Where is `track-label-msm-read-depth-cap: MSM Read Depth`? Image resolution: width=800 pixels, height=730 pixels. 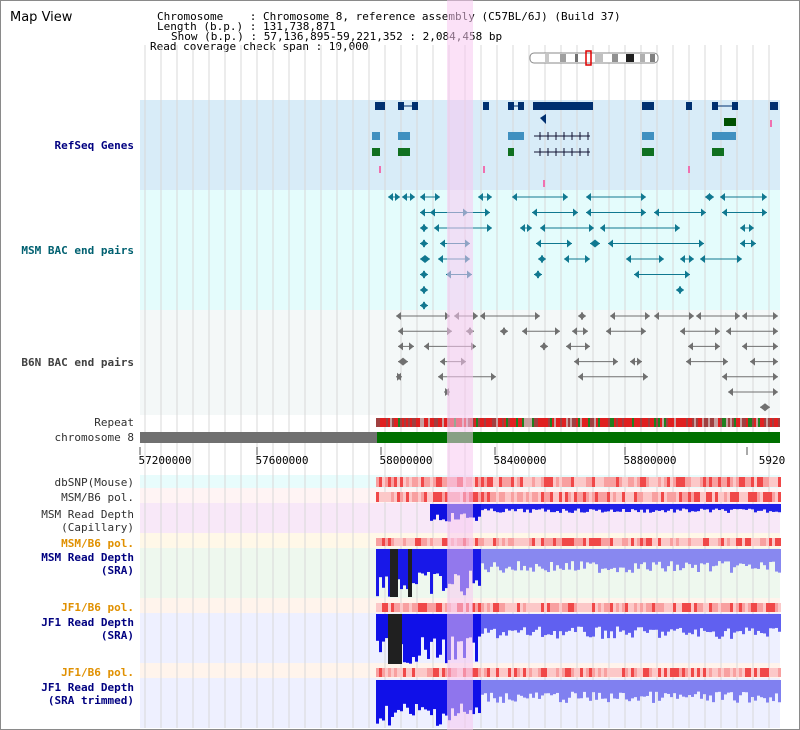
track-label-msm-read-depth-cap: MSM Read Depth is located at coordinates (87, 514).